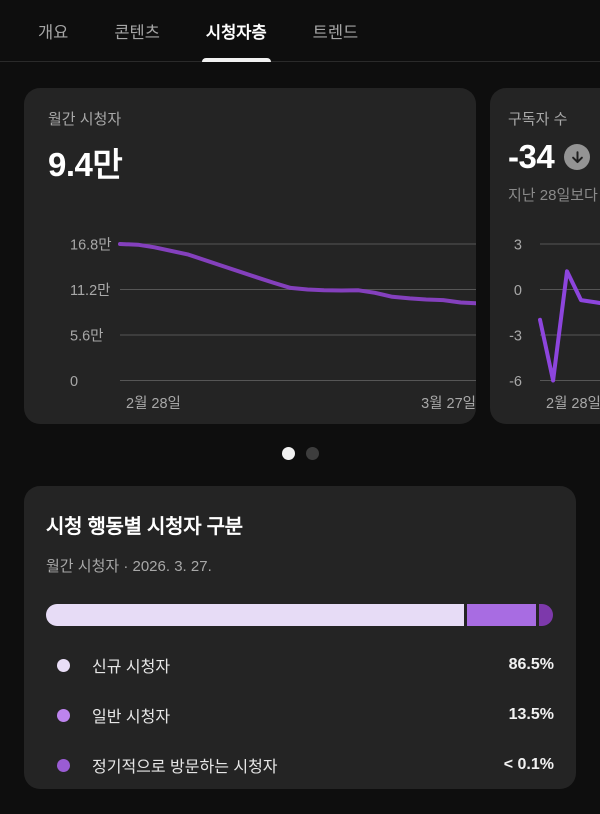 The width and height of the screenshot is (600, 814). I want to click on legend-label: 신규 시청자, so click(131, 667).